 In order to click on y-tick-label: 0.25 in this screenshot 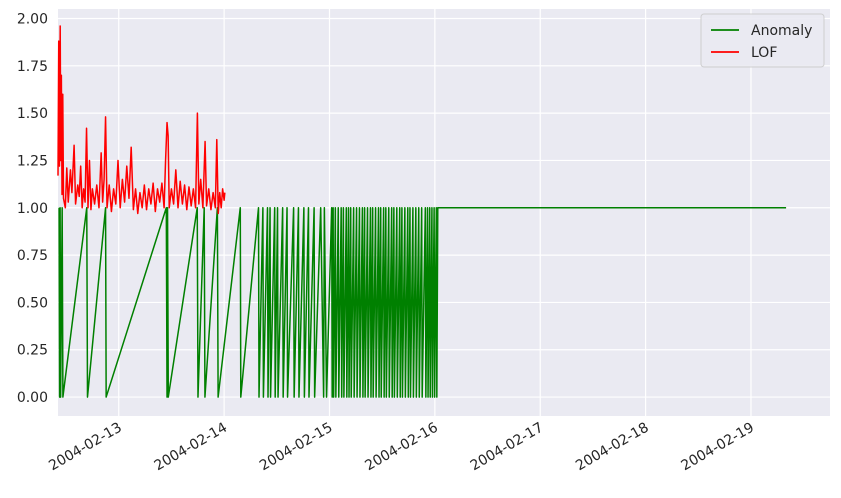, I will do `click(32, 351)`.